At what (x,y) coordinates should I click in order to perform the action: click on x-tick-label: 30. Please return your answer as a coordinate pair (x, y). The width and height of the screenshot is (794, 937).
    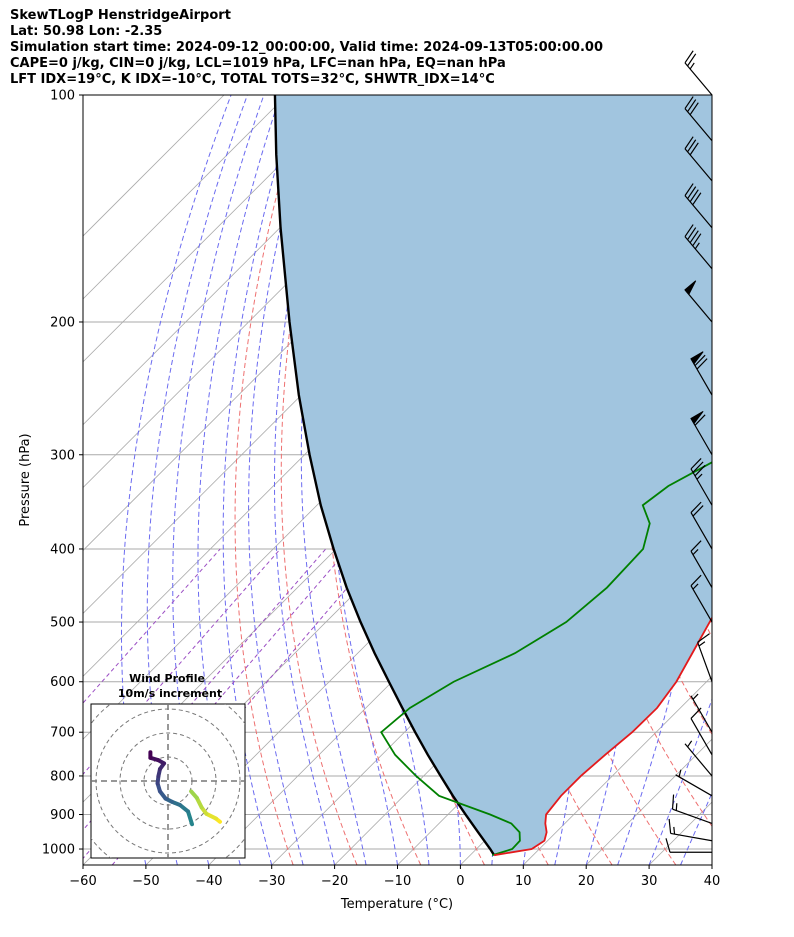
    Looking at the image, I should click on (649, 881).